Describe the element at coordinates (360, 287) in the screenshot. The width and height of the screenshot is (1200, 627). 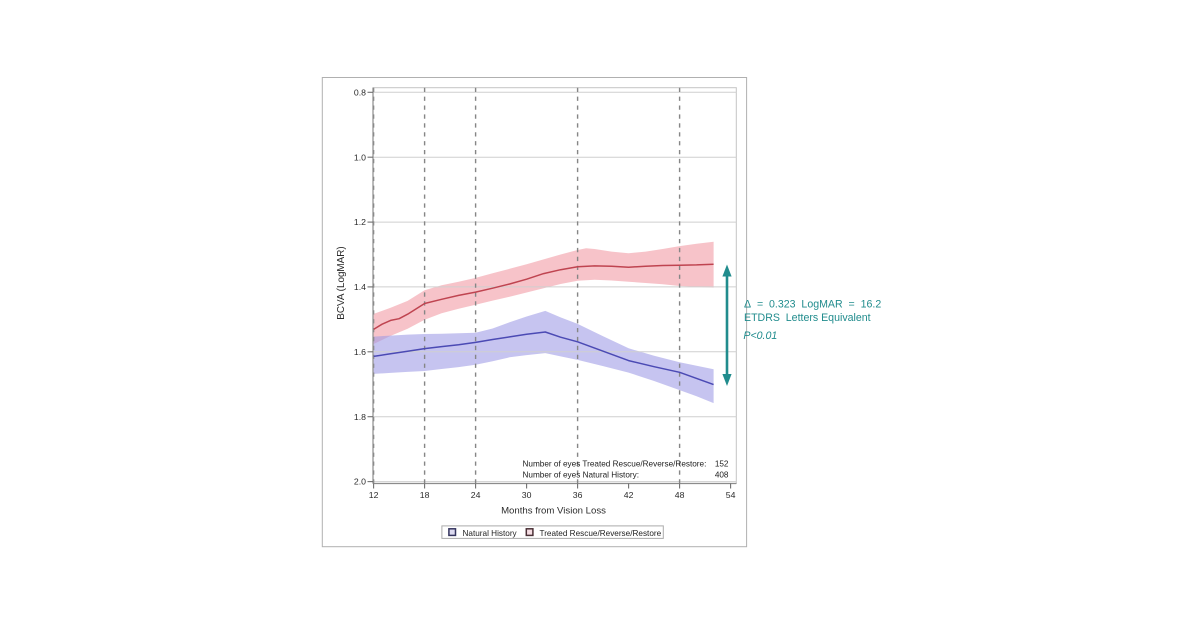
I see `svg-text: 1.4` at that location.